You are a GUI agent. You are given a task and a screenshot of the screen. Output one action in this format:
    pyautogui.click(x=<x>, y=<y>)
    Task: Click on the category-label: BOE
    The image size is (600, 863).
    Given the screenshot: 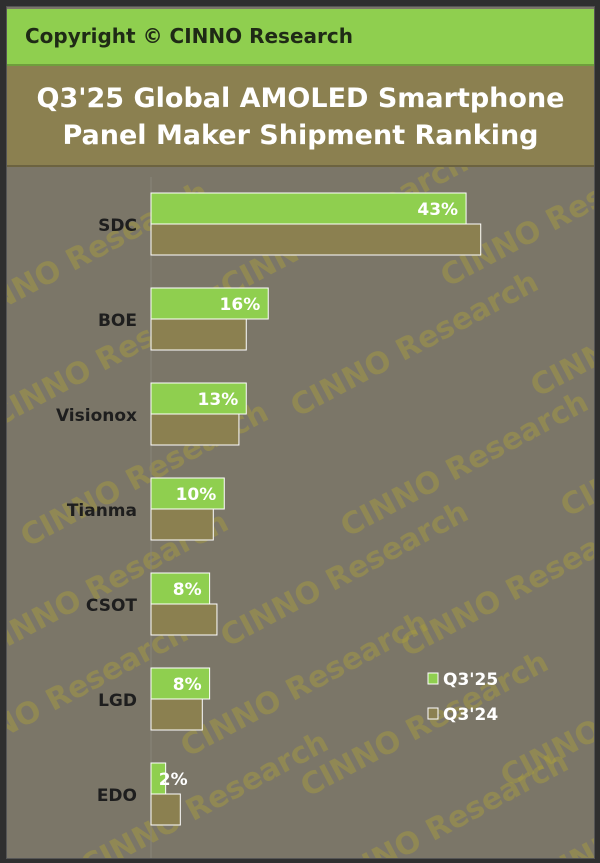 What is the action you would take?
    pyautogui.click(x=117, y=321)
    